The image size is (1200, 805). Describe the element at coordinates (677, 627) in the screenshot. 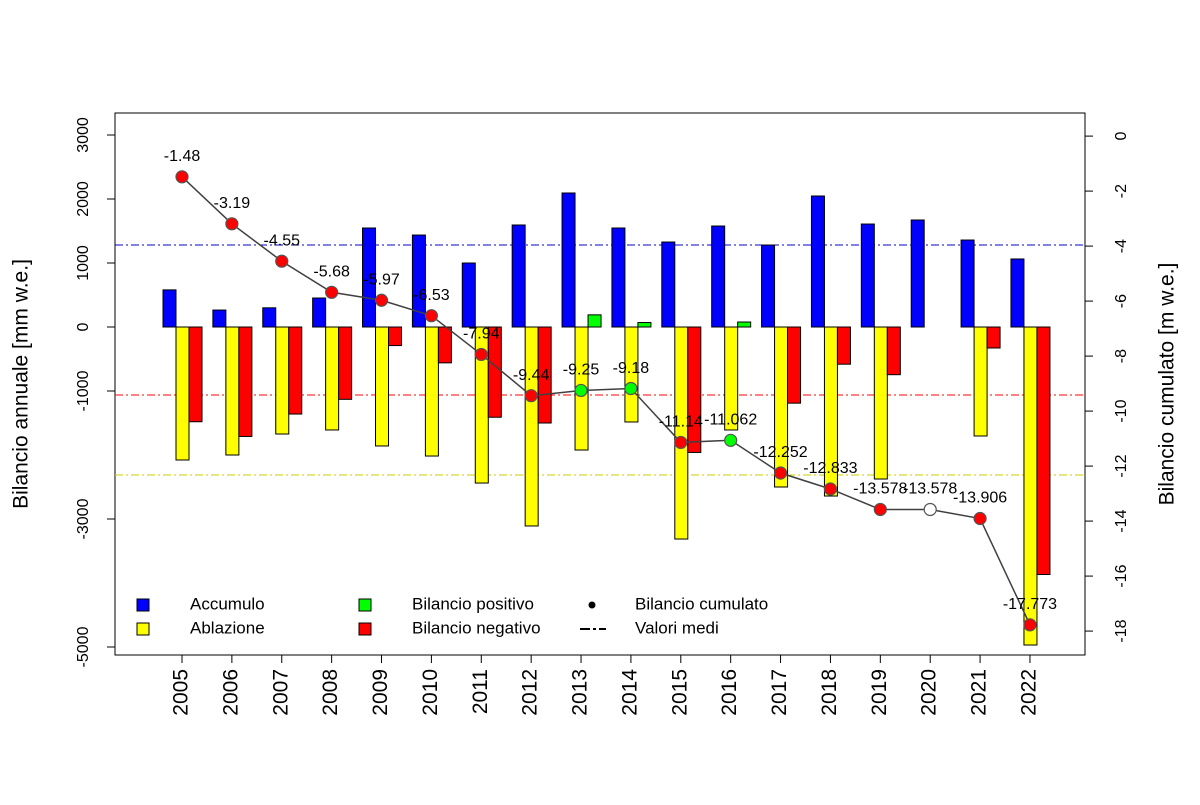

I see `legend-label: Valori medi` at that location.